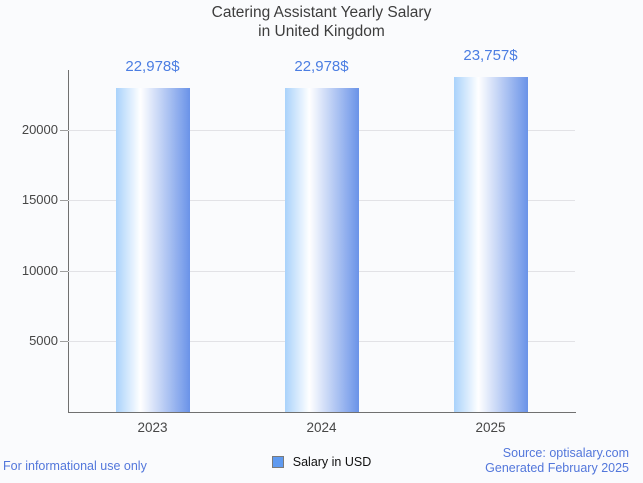 This screenshot has width=643, height=483. What do you see at coordinates (321, 12) in the screenshot?
I see `chart-title-line1: Catering Assistant Yearly Salary` at bounding box center [321, 12].